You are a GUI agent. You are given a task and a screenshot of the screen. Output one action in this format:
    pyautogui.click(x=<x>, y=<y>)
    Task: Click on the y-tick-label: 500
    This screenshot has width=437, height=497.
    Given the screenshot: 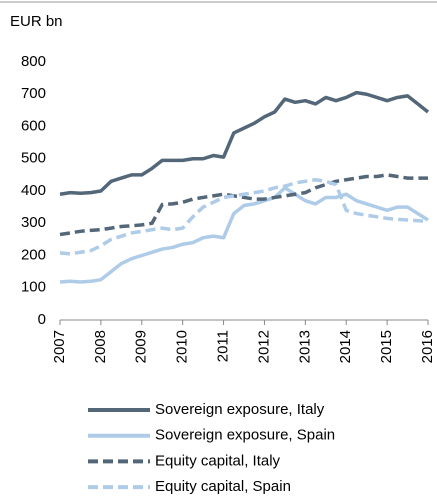 What is the action you would take?
    pyautogui.click(x=33, y=158)
    